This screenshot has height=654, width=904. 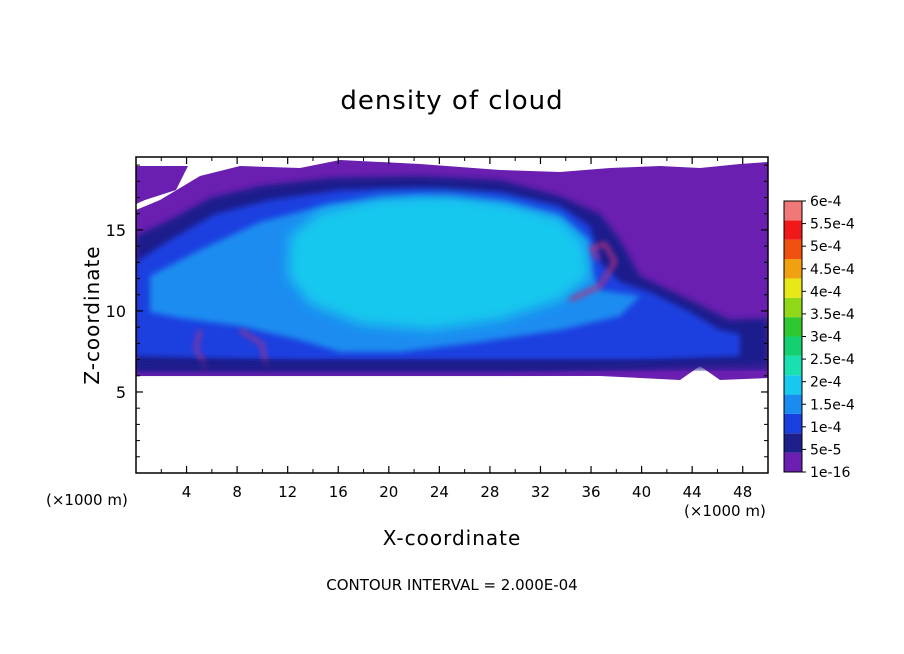 I want to click on colorbar-label: 5e-5, so click(x=825, y=450).